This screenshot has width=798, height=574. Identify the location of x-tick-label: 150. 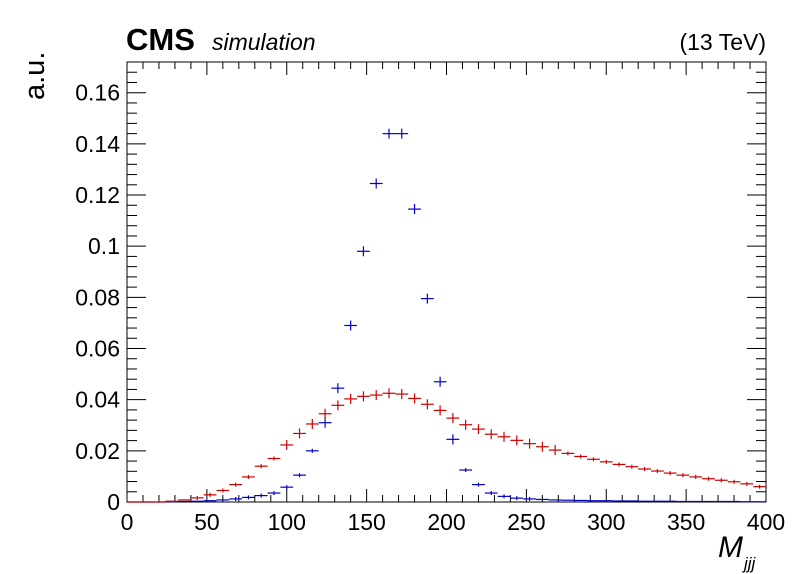
(366, 522).